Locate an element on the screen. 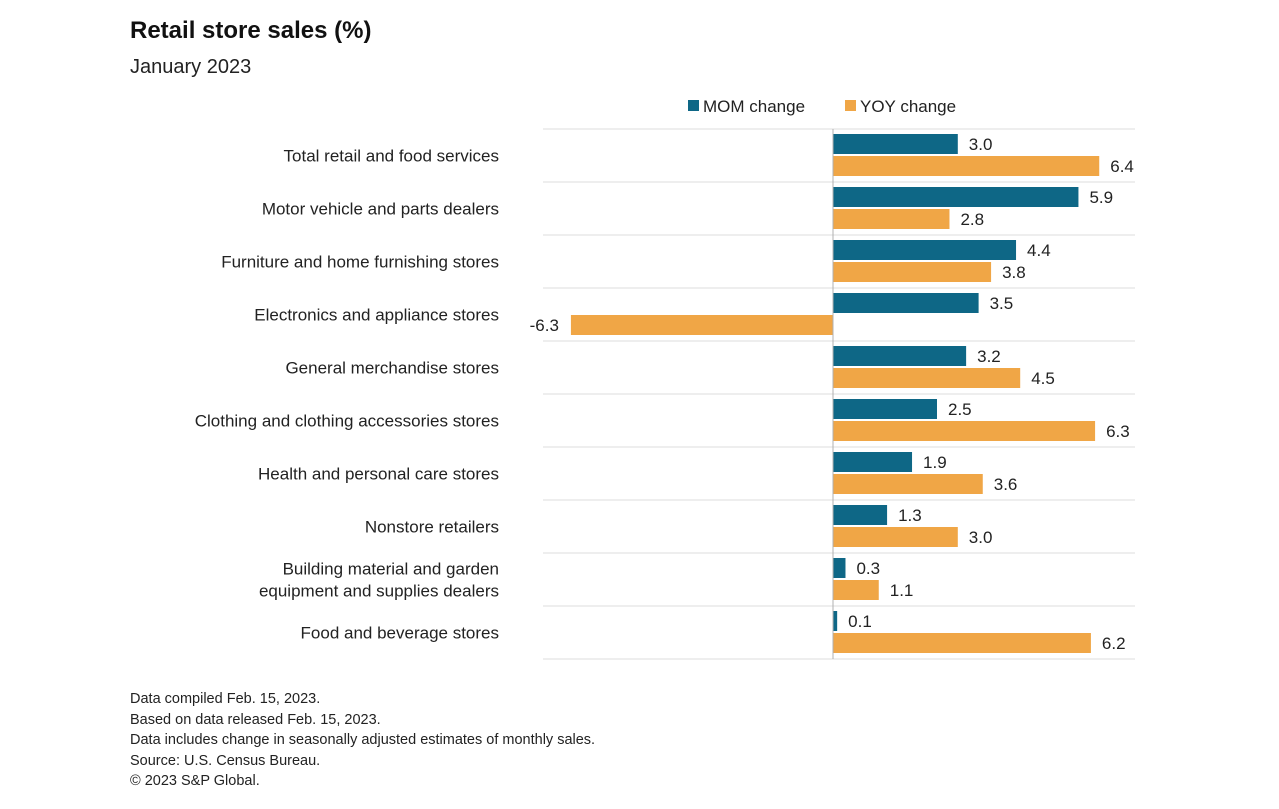 Image resolution: width=1279 pixels, height=809 pixels. data-label: 3.5 is located at coordinates (1002, 303).